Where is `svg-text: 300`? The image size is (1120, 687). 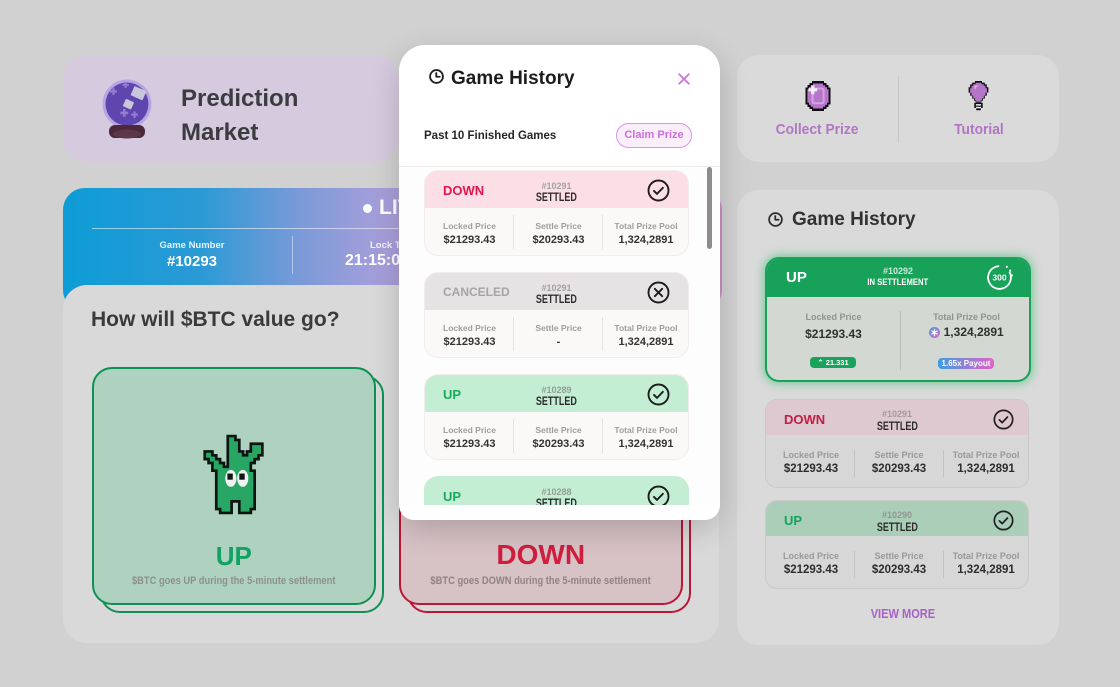 svg-text: 300 is located at coordinates (999, 278).